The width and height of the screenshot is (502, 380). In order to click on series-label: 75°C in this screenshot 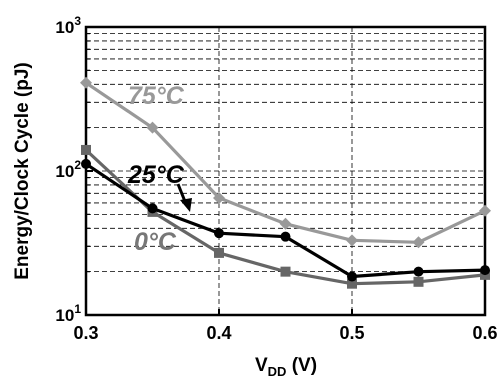, I will do `click(156, 96)`.